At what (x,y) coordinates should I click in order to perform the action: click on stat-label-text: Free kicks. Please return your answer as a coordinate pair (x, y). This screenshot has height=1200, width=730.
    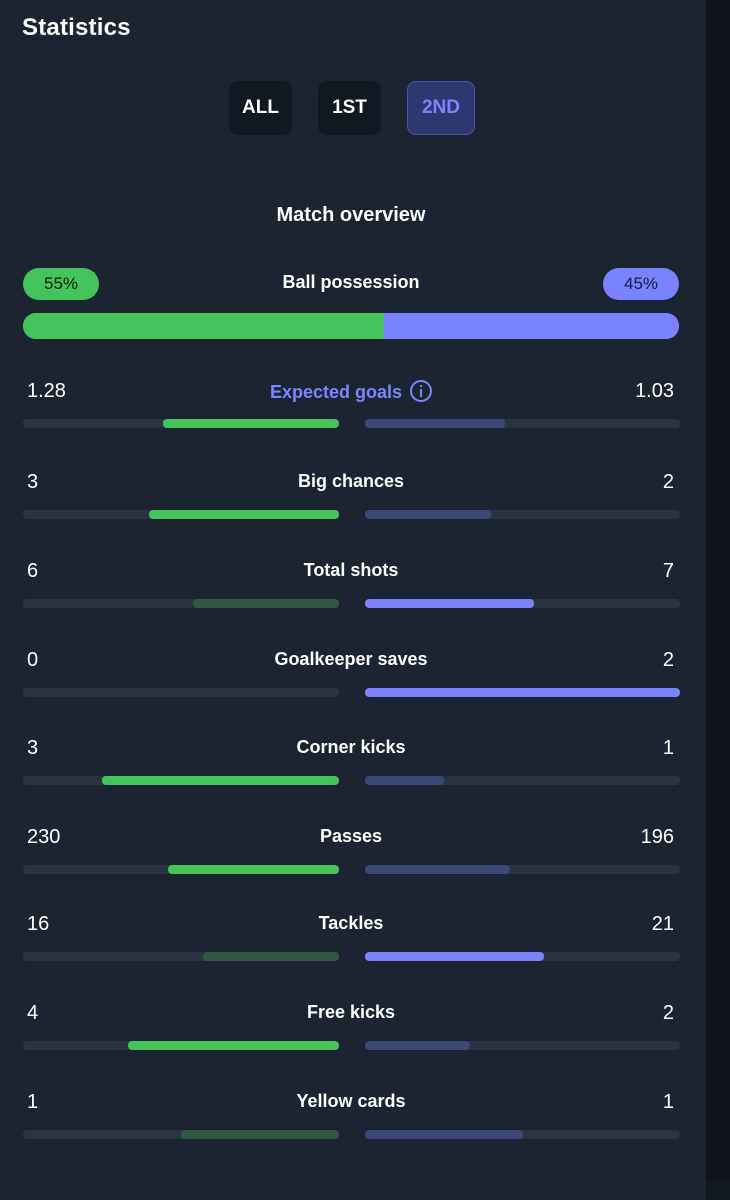
    Looking at the image, I should click on (351, 1012).